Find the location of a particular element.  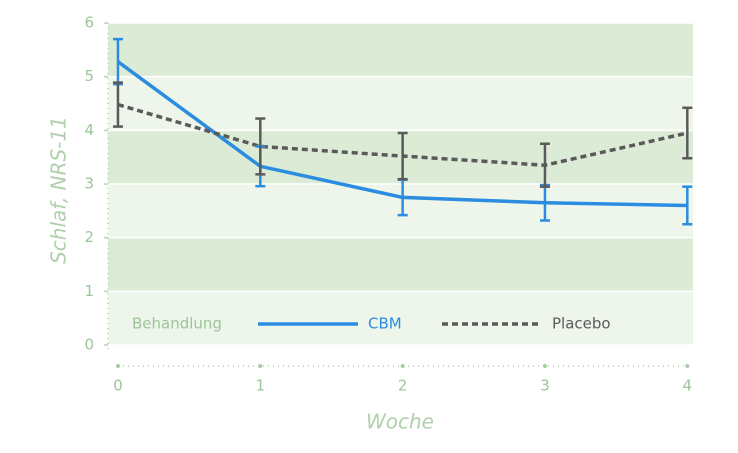

legend-title: Behandlung is located at coordinates (177, 324).